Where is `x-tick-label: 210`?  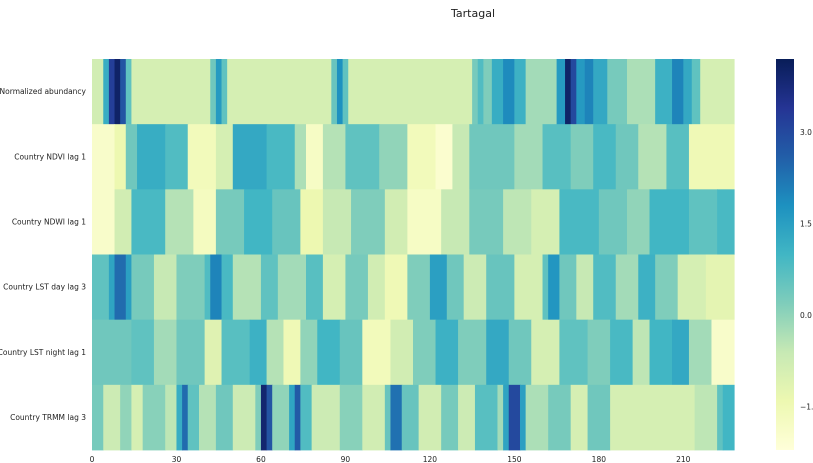
x-tick-label: 210 is located at coordinates (683, 459).